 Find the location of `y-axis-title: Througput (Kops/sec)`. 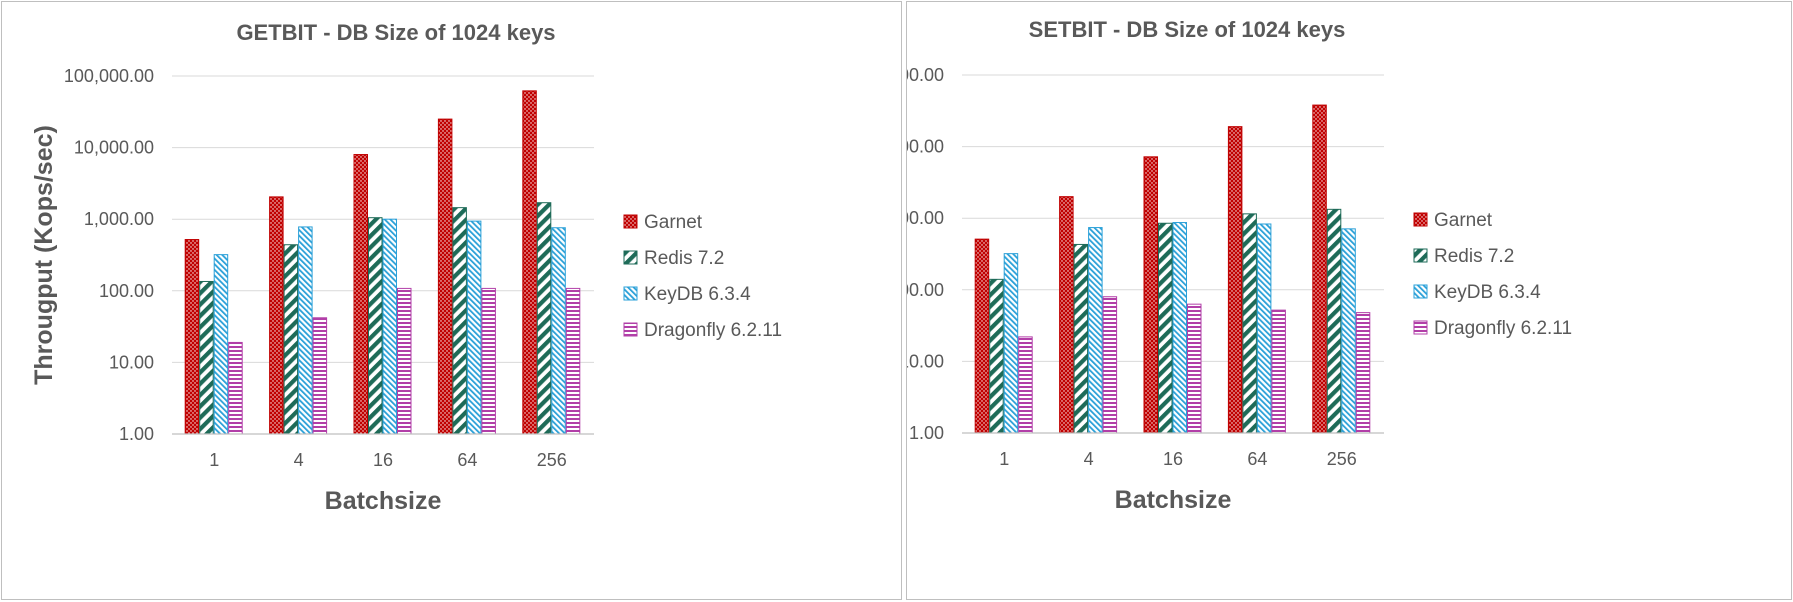

y-axis-title: Througput (Kops/sec) is located at coordinates (44, 255).